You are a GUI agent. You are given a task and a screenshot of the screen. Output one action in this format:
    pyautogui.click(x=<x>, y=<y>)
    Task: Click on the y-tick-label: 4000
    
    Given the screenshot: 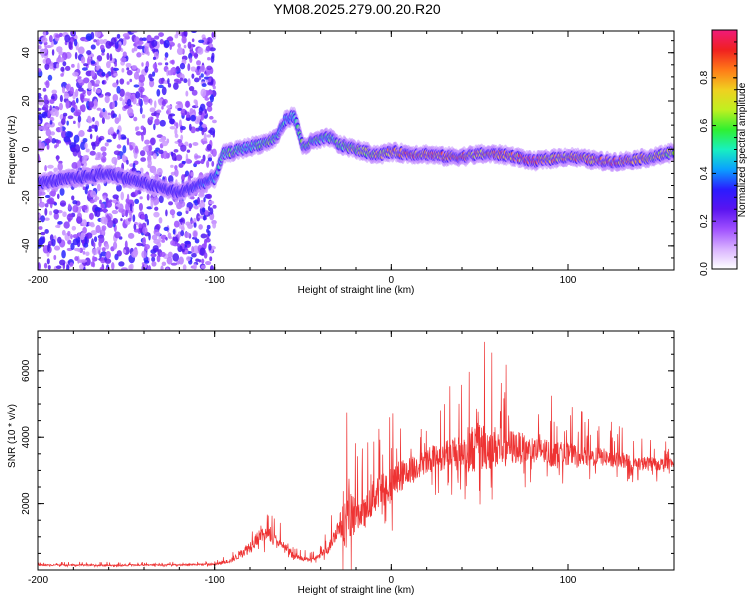 What is the action you would take?
    pyautogui.click(x=26, y=437)
    